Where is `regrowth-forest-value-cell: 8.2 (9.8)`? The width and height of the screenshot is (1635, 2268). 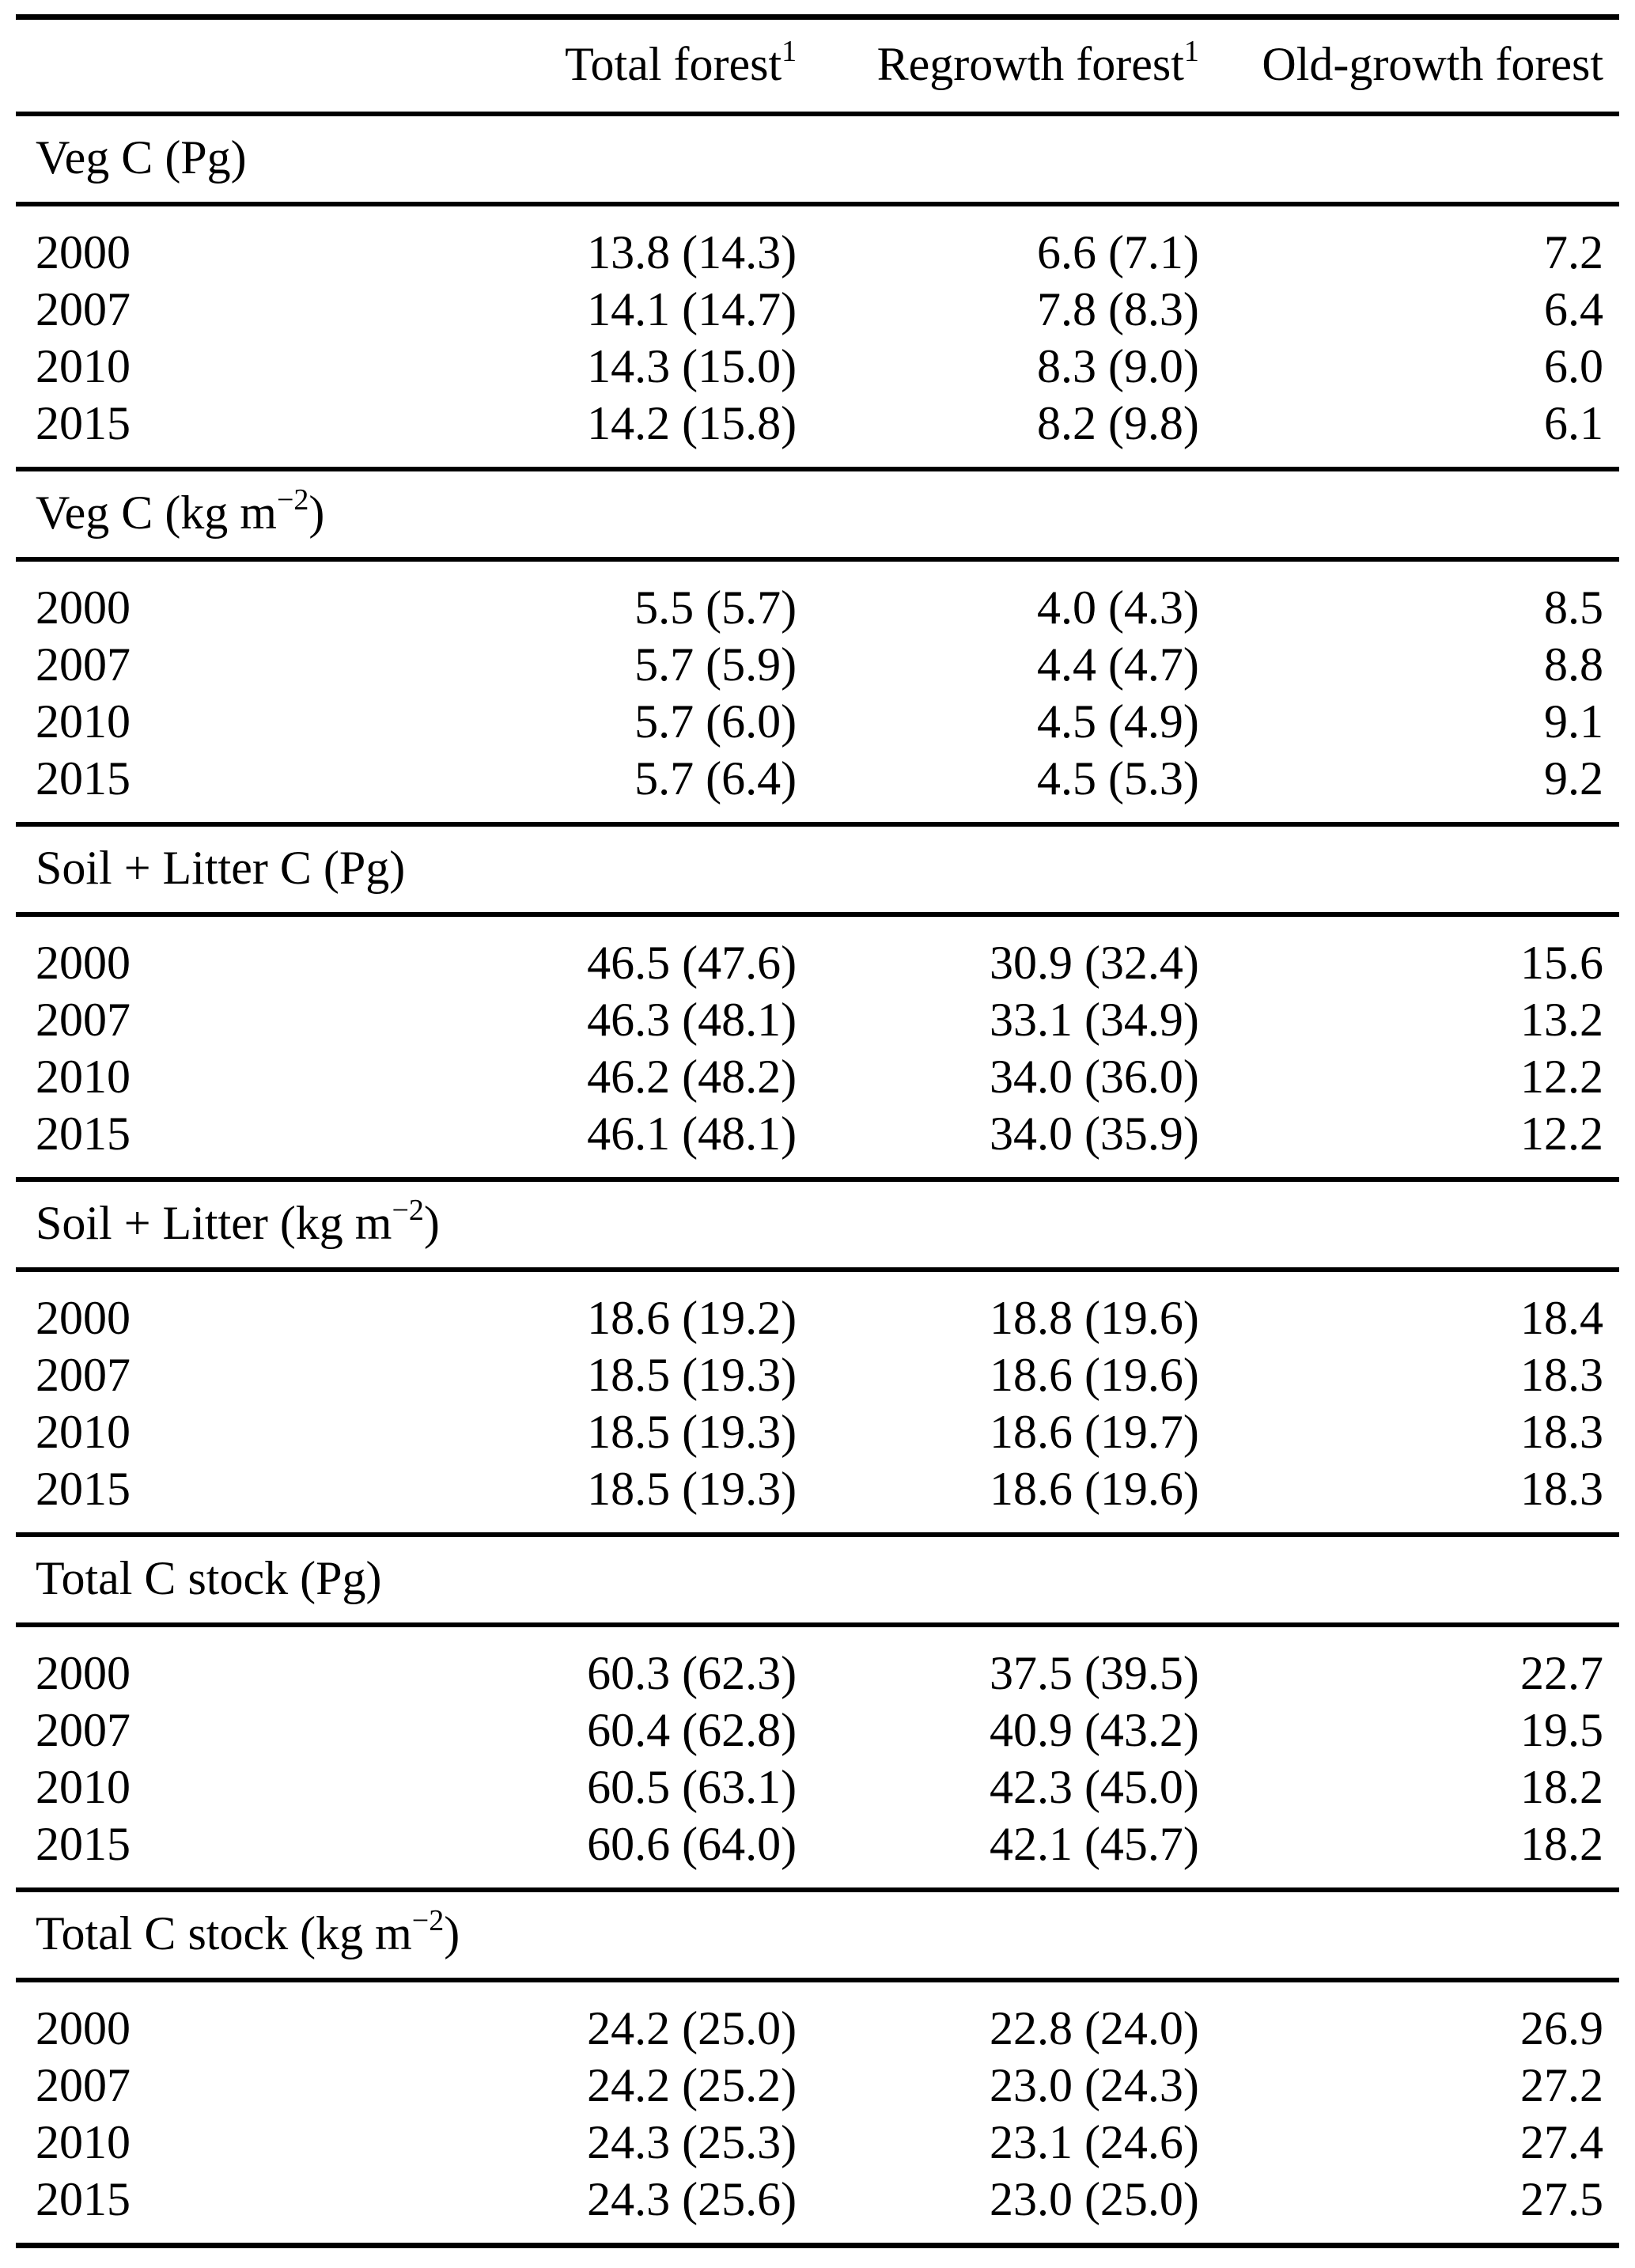 regrowth-forest-value-cell: 8.2 (9.8) is located at coordinates (1117, 423).